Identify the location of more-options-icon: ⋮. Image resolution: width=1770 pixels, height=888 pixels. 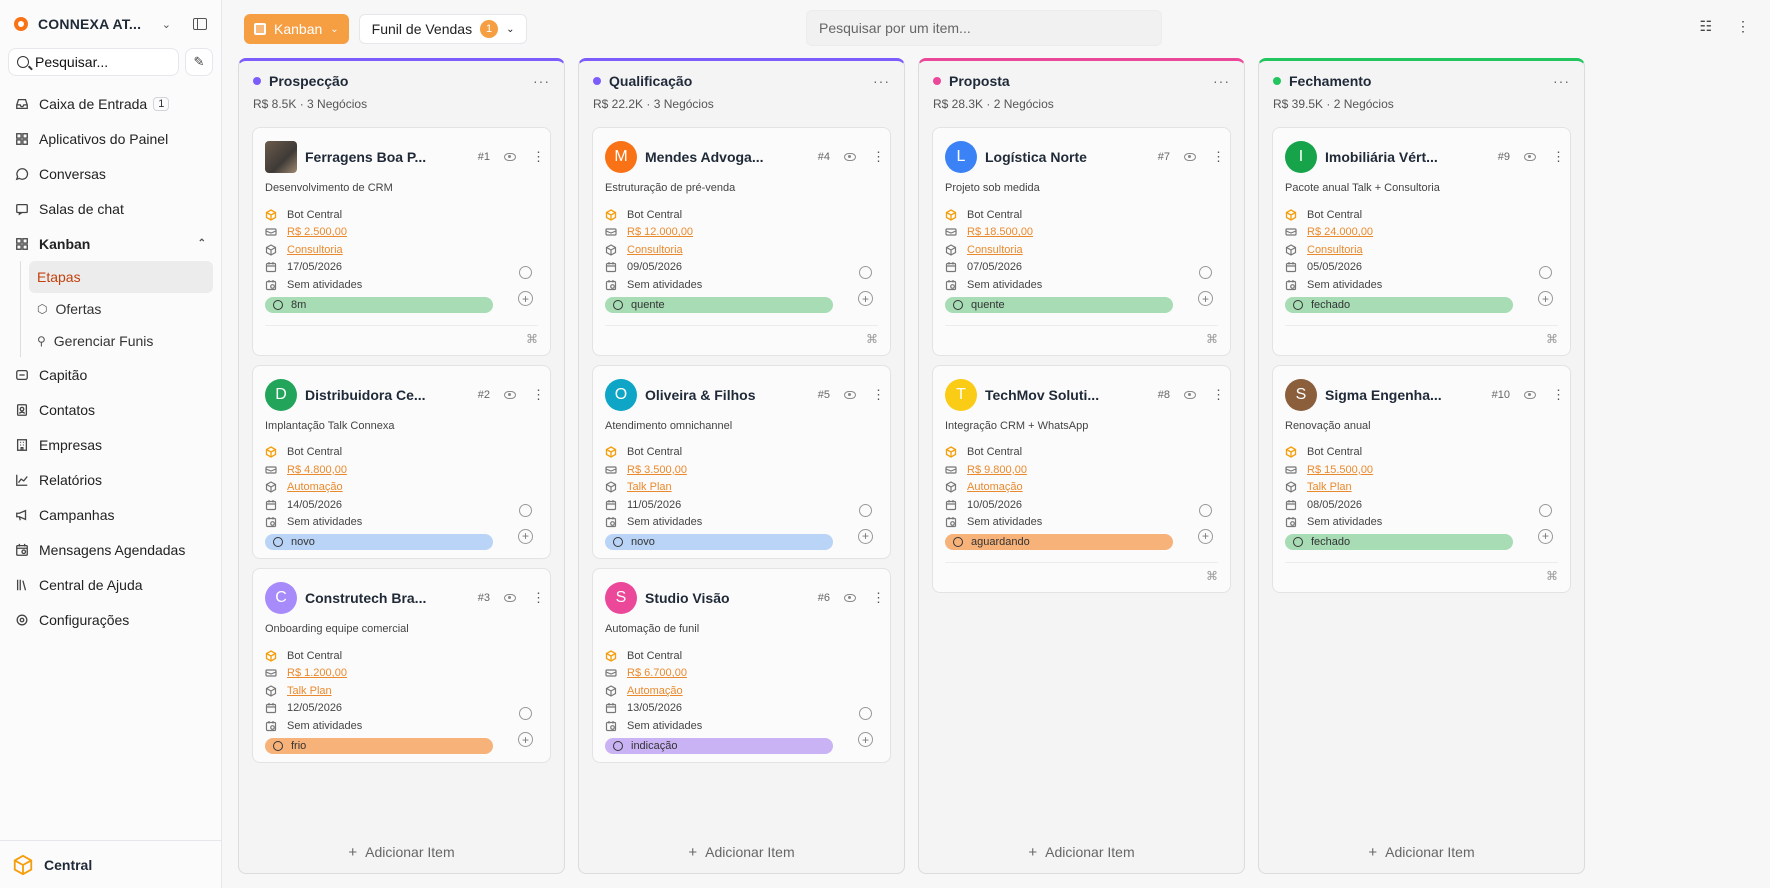
(1743, 26).